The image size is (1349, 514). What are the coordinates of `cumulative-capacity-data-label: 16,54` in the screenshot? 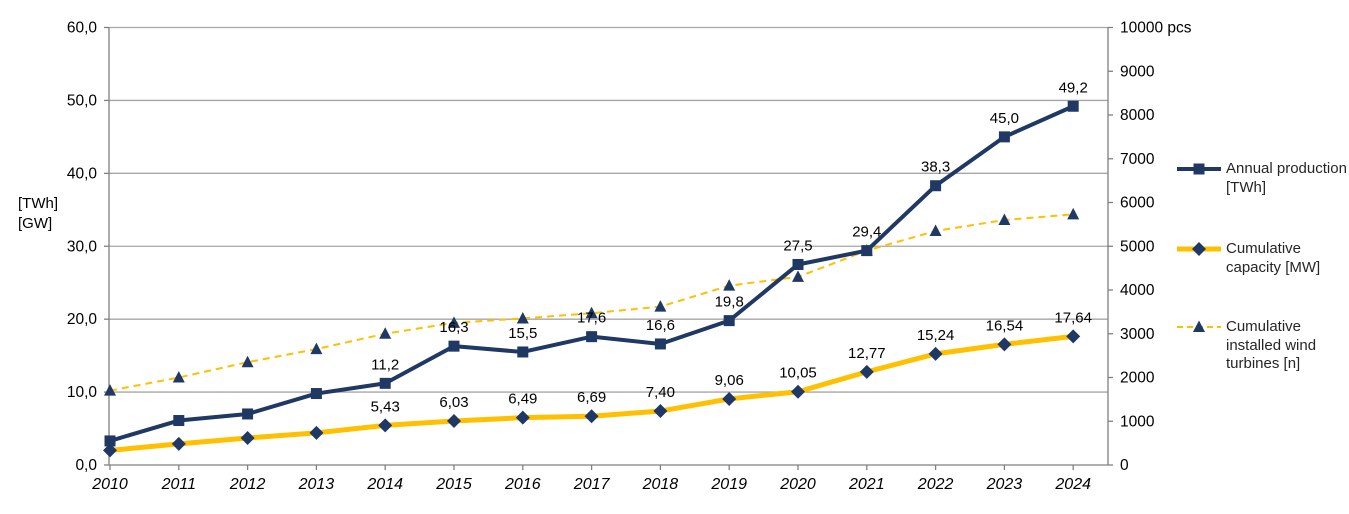 It's located at (1005, 325).